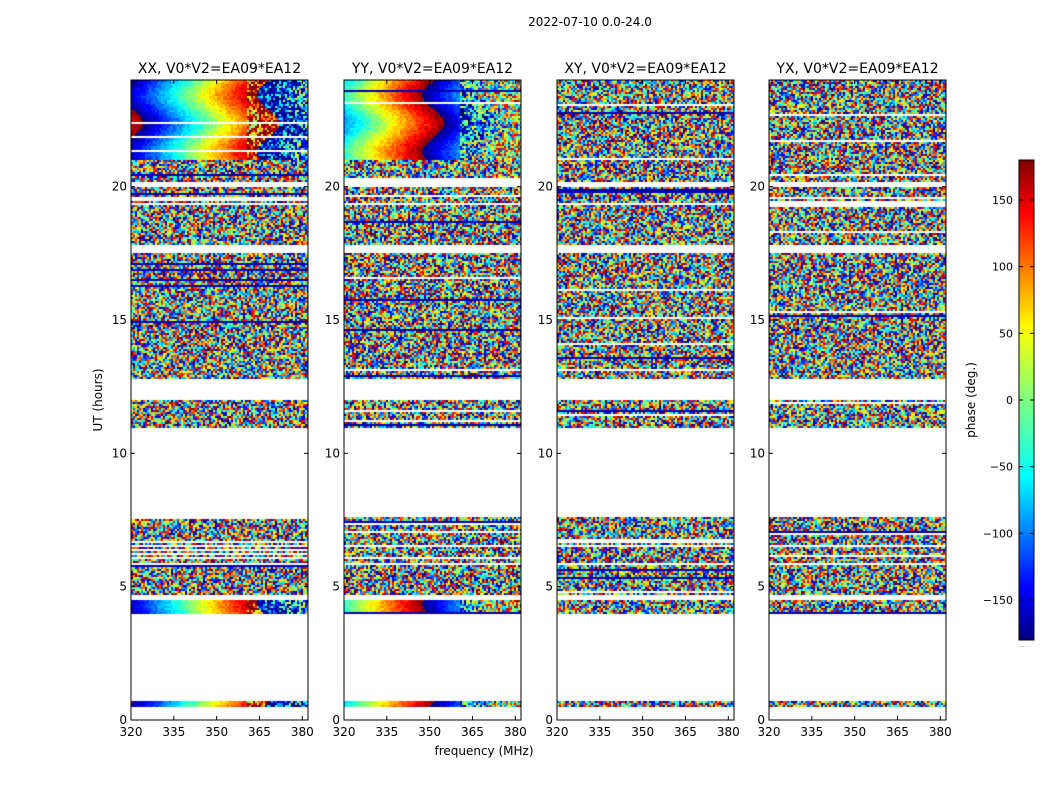  What do you see at coordinates (432, 69) in the screenshot?
I see `panel-title: YY, V0*V2=EA09*EA12` at bounding box center [432, 69].